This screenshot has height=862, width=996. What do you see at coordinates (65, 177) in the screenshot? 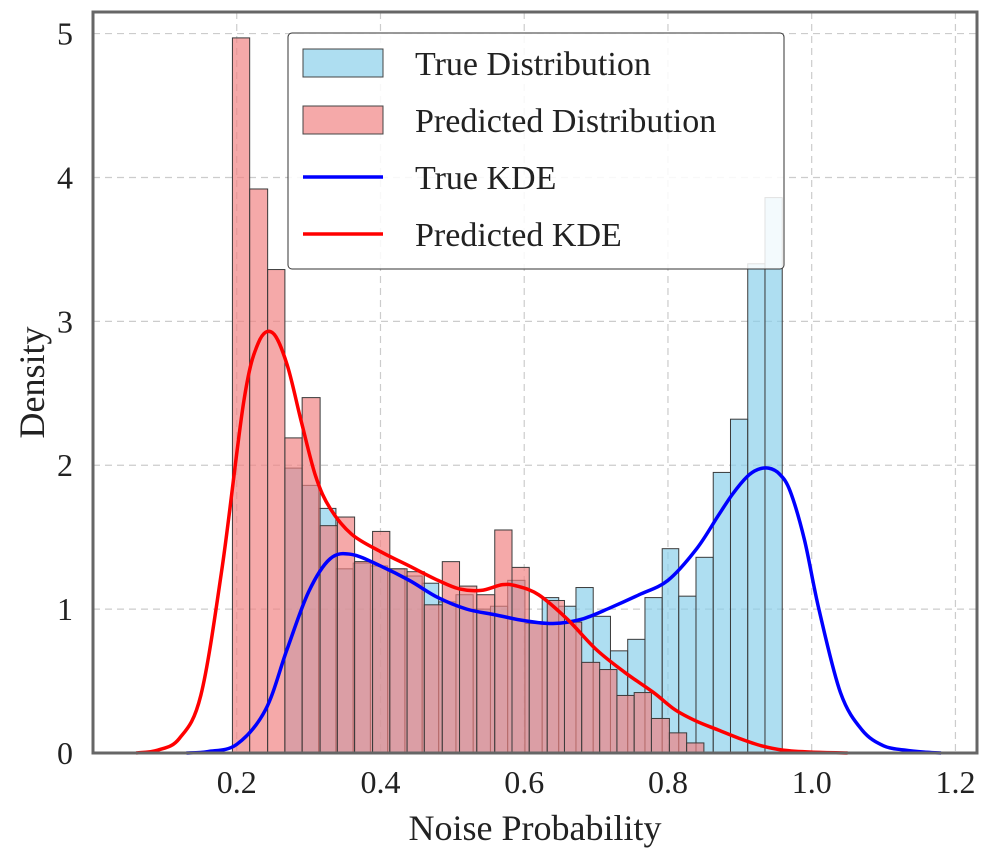
I see `y-tick-label: 4` at bounding box center [65, 177].